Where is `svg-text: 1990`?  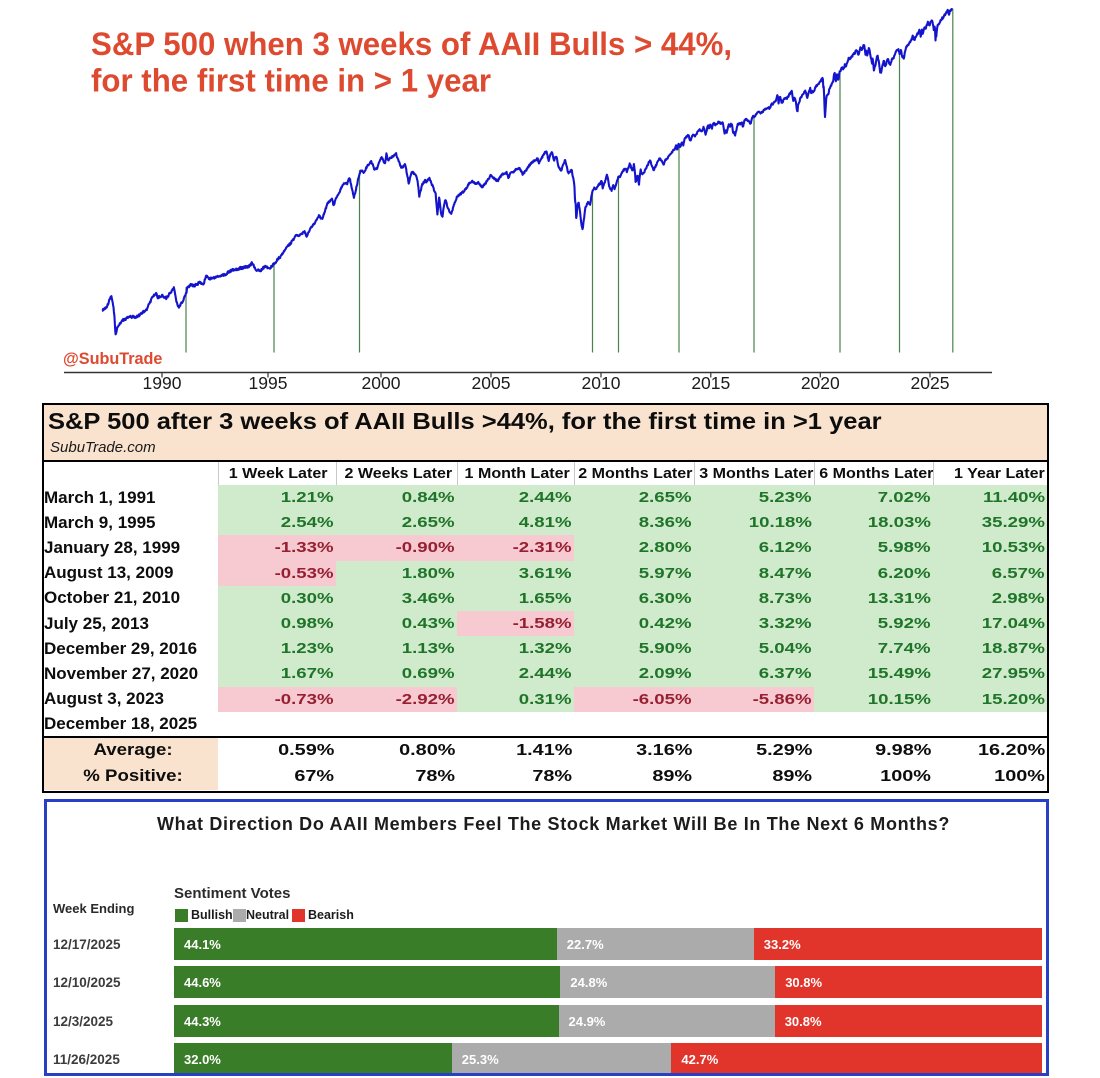
svg-text: 1990 is located at coordinates (162, 383).